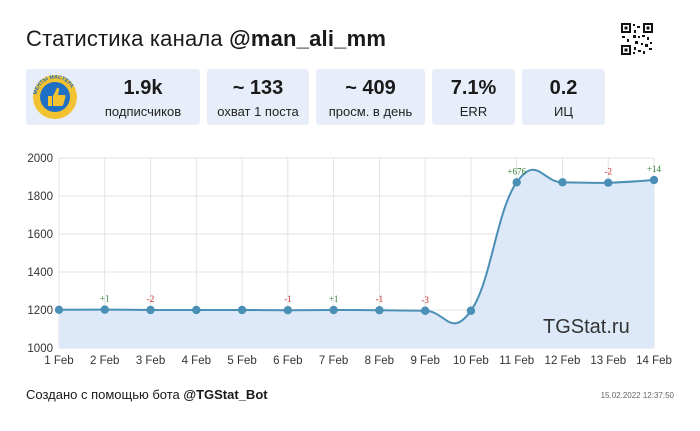 This screenshot has width=700, height=431. I want to click on data-label: +676, so click(516, 171).